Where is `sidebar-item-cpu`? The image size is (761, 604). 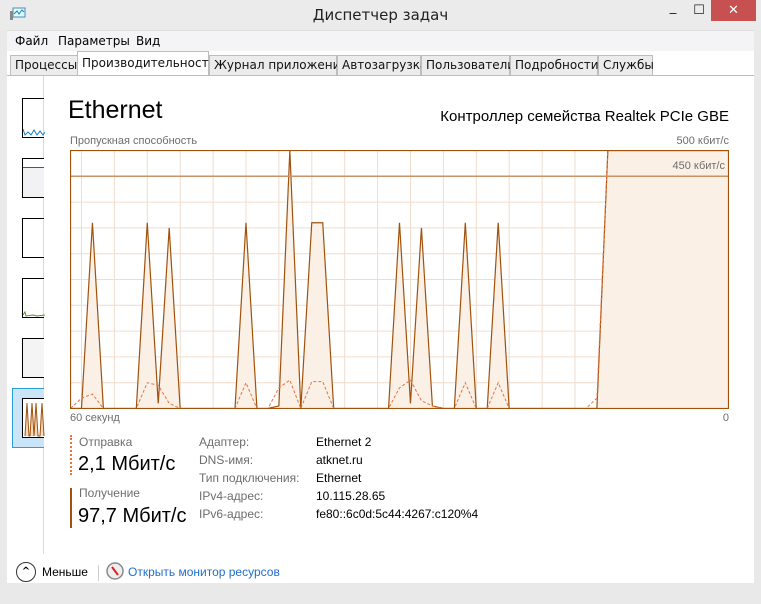 sidebar-item-cpu is located at coordinates (34, 118).